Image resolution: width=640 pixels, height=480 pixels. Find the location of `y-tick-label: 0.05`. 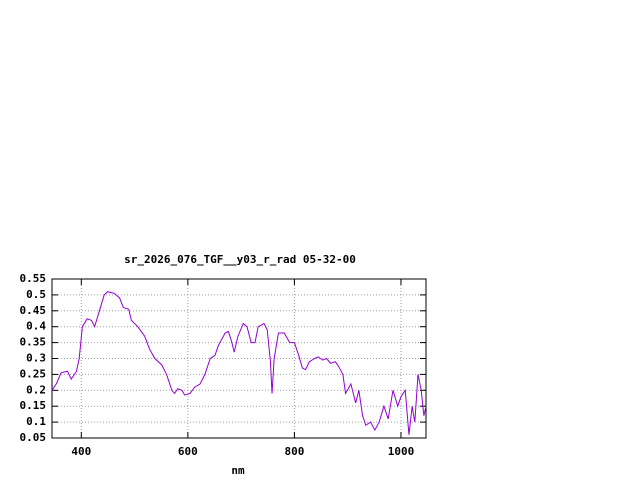

y-tick-label: 0.05 is located at coordinates (33, 437).